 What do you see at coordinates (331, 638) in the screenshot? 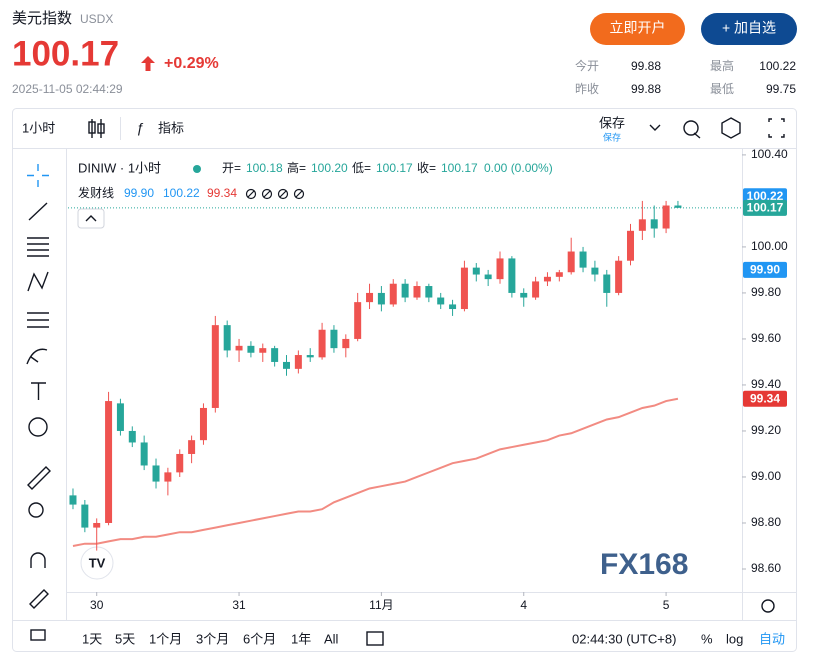
I see `range-button: All` at bounding box center [331, 638].